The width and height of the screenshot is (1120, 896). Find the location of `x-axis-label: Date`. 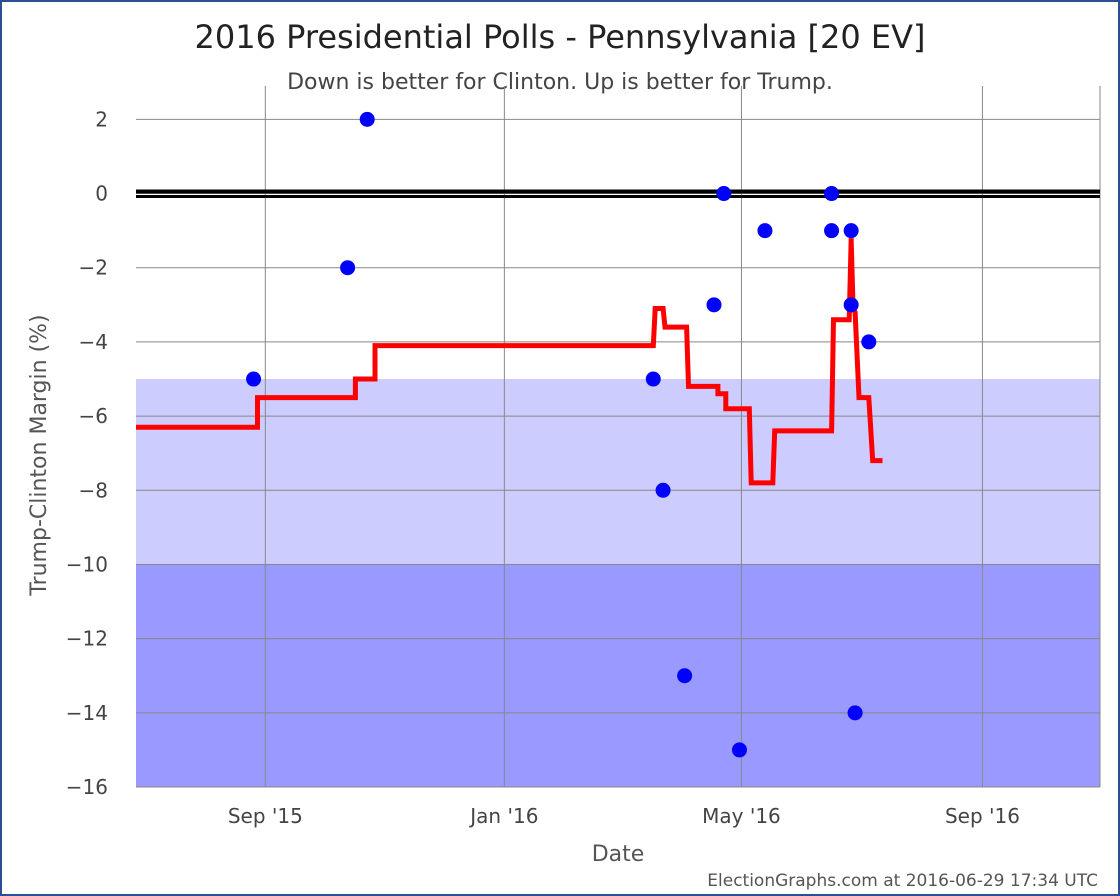

x-axis-label: Date is located at coordinates (618, 854).